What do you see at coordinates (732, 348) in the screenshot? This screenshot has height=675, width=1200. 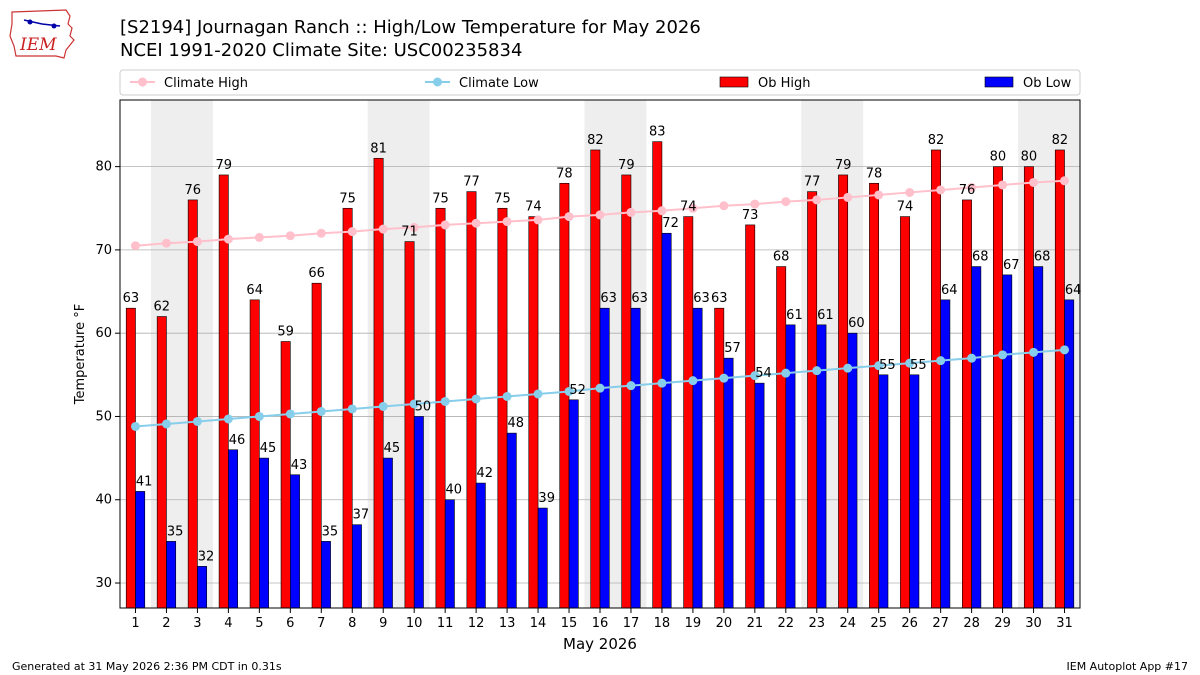 I see `ob-low-label: 57` at bounding box center [732, 348].